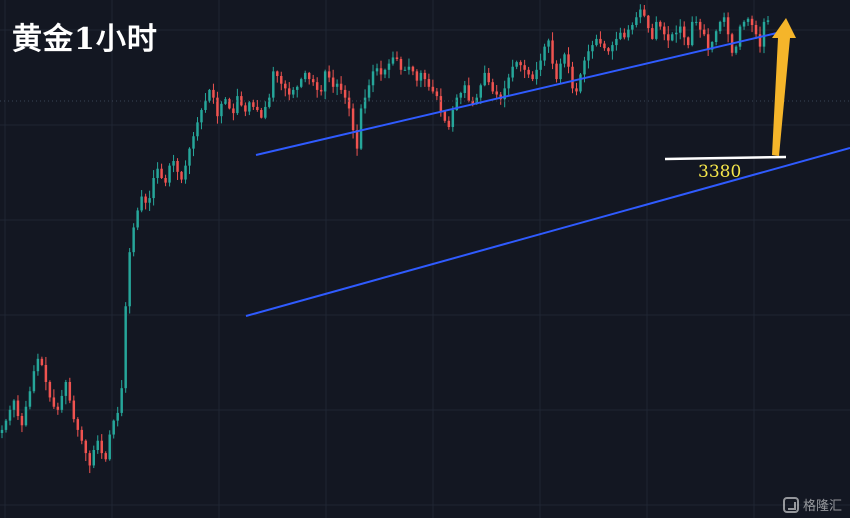 Image resolution: width=850 pixels, height=518 pixels. Describe the element at coordinates (516, 94) in the screenshot. I see `channel-upper-line` at that location.